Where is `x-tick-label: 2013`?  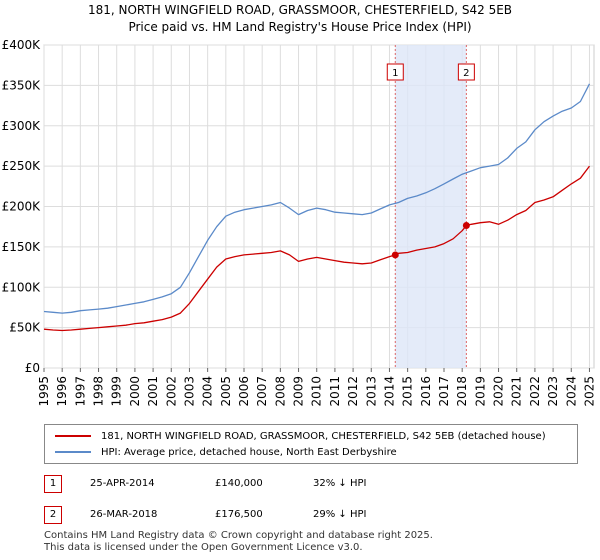
x-tick-label: 2013 is located at coordinates (371, 391).